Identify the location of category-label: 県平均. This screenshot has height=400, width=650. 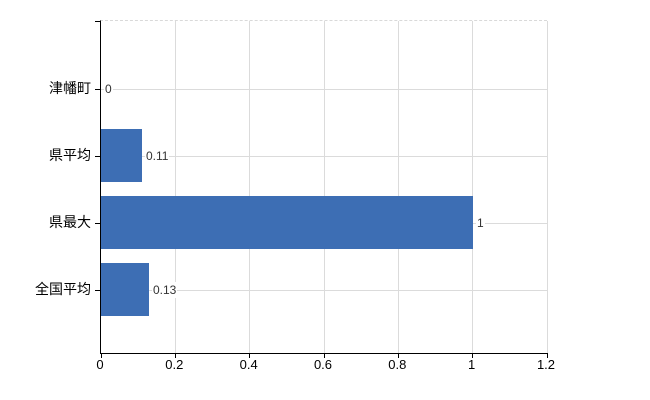
(70, 155).